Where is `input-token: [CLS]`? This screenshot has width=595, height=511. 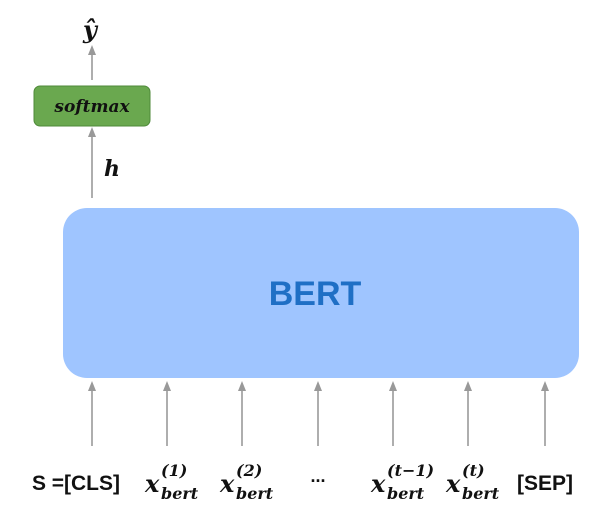 input-token: [CLS] is located at coordinates (92, 483).